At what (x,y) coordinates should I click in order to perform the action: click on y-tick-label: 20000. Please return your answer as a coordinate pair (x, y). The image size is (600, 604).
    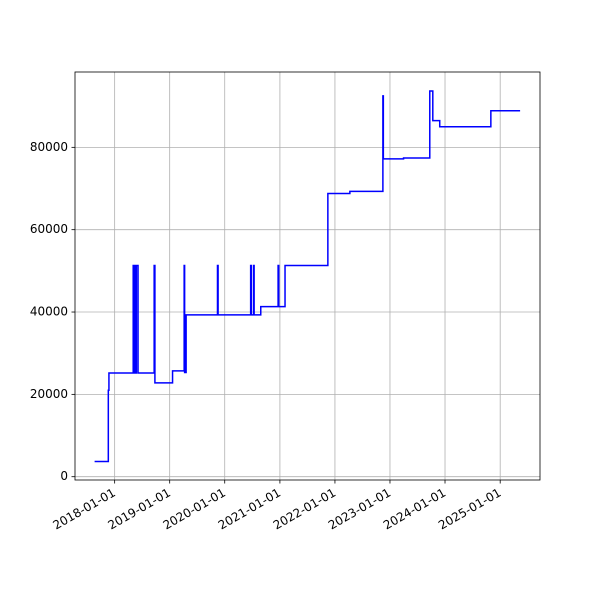
    Looking at the image, I should click on (49, 394).